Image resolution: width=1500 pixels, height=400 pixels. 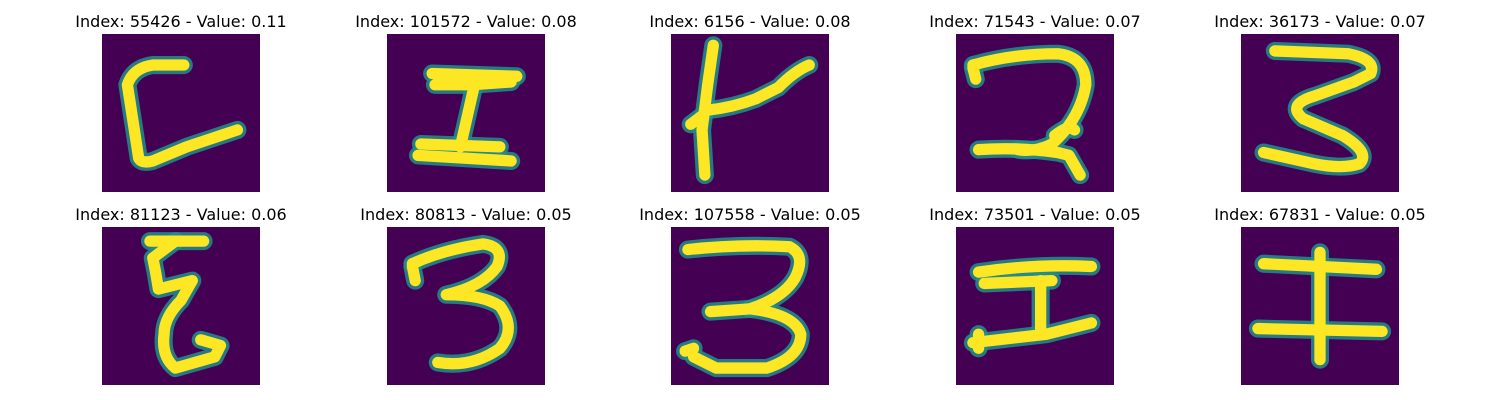 I want to click on panel-title: Index: 81123 - Value: 0.06, so click(x=181, y=214).